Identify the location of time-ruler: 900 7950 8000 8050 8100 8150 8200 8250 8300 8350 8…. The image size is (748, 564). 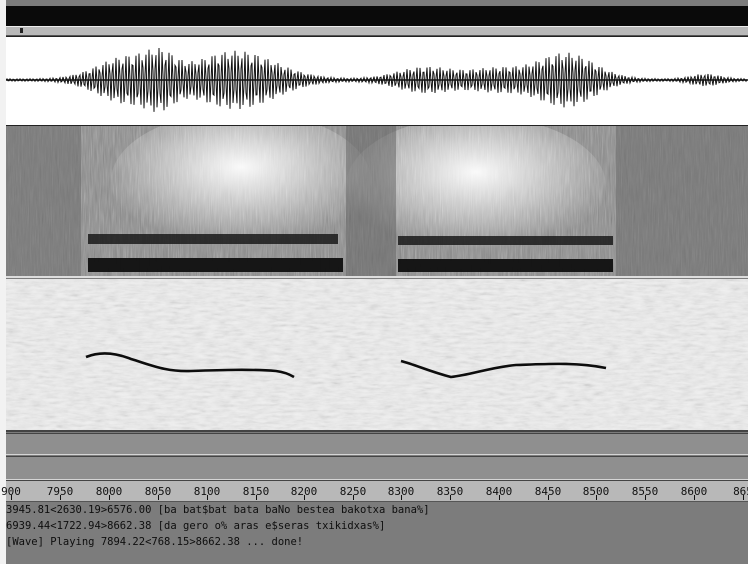
(374, 491).